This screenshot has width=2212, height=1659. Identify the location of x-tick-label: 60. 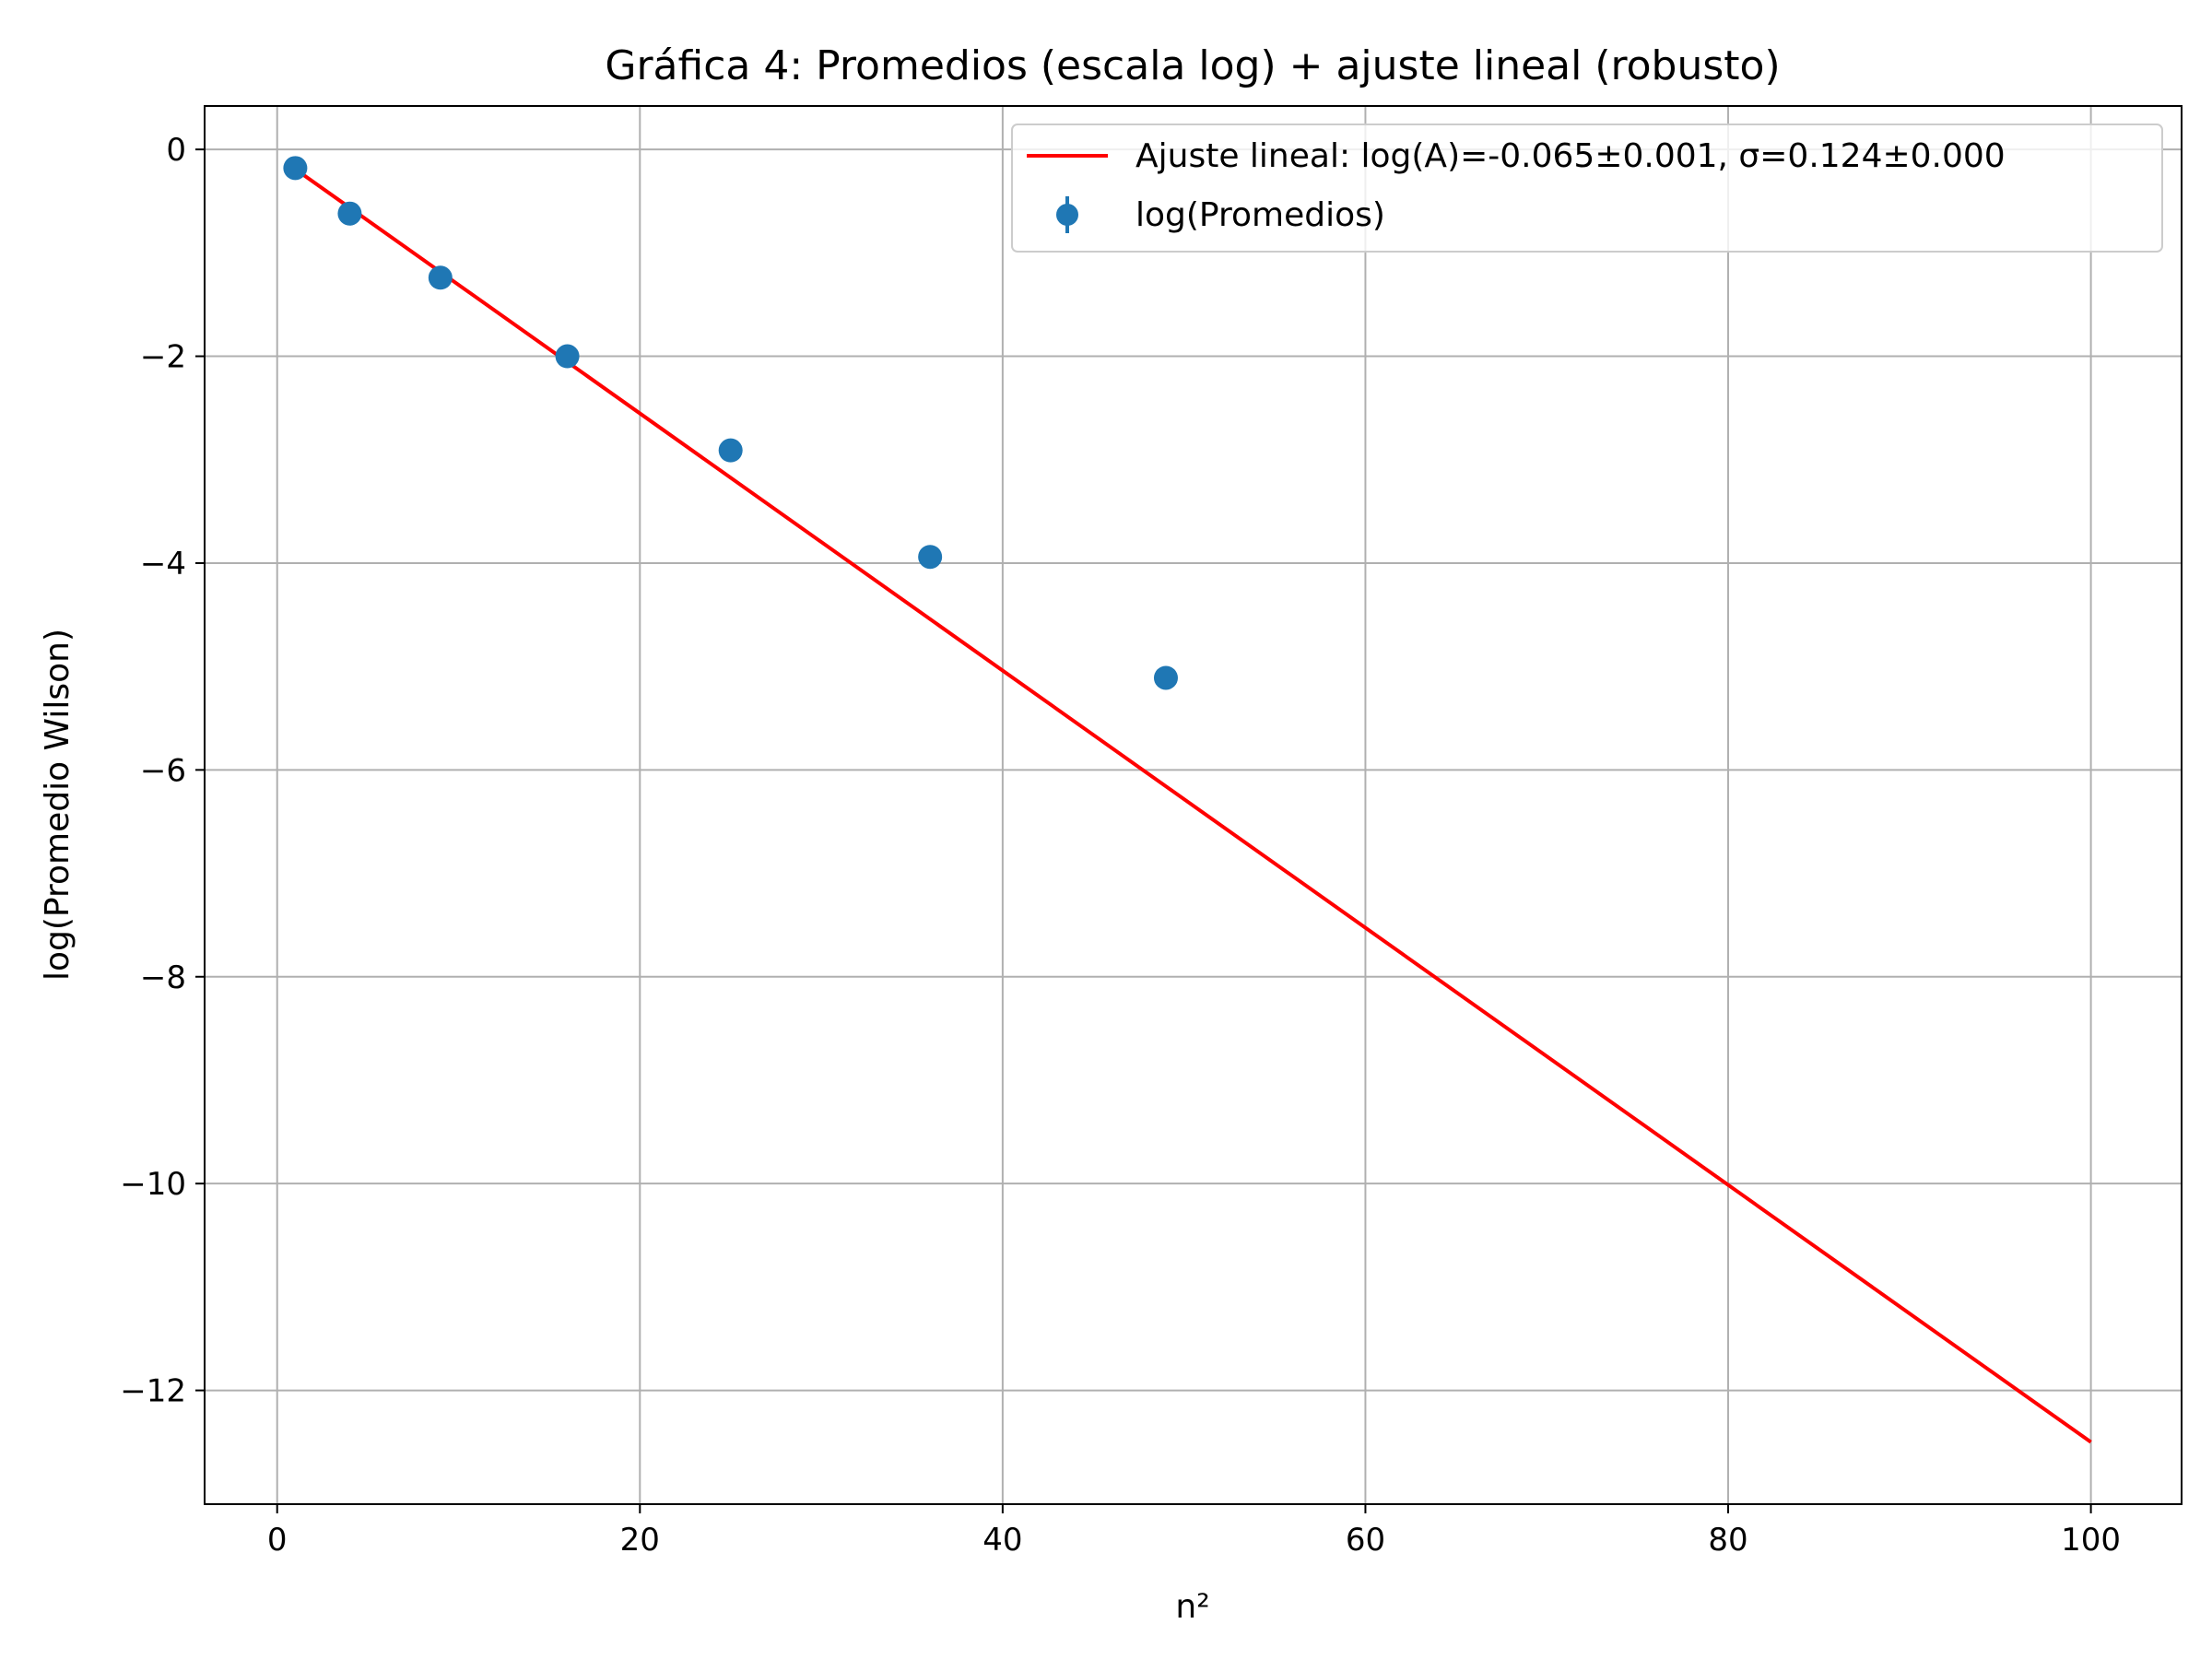
(1365, 1540).